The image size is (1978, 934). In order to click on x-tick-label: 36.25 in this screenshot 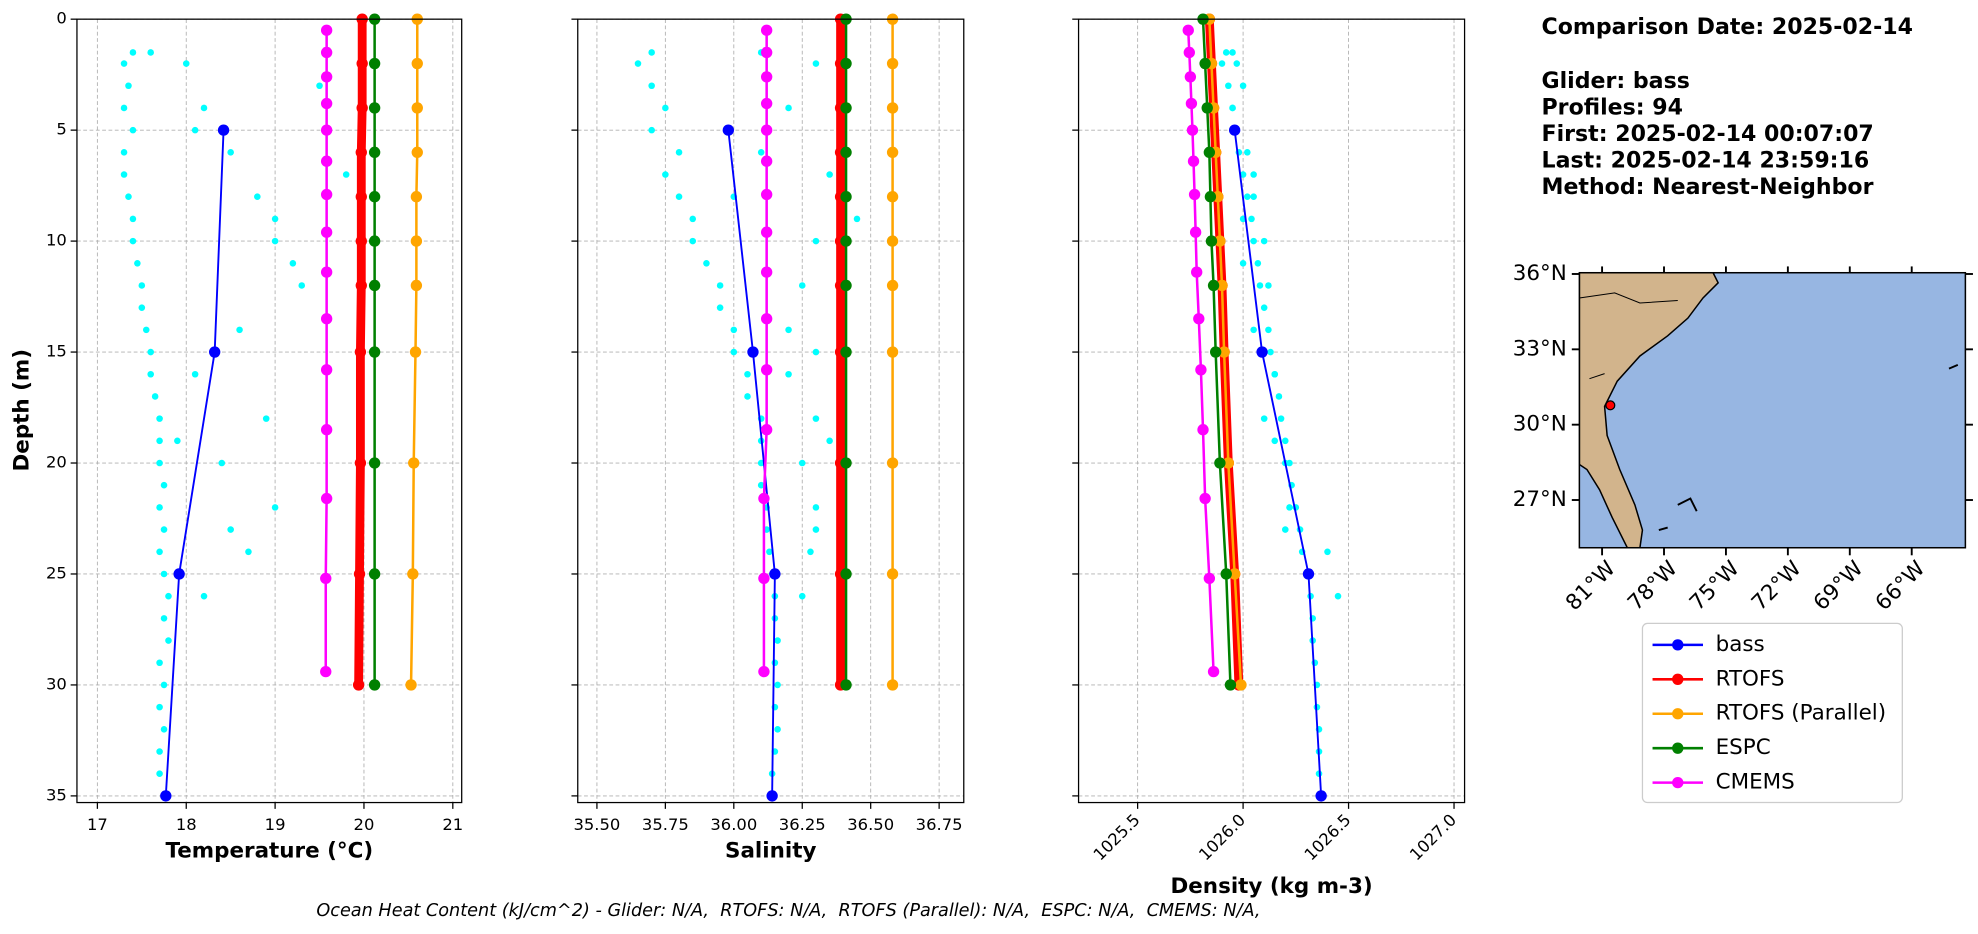, I will do `click(802, 824)`.